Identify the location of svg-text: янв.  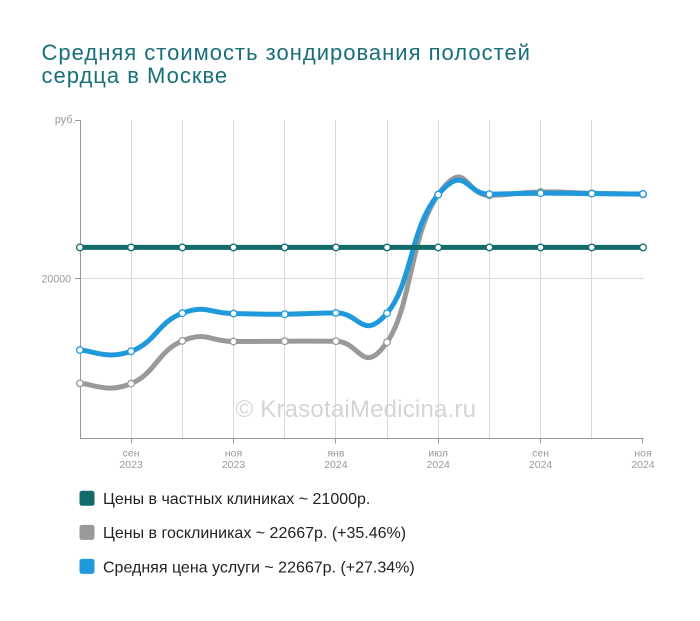
(335, 454).